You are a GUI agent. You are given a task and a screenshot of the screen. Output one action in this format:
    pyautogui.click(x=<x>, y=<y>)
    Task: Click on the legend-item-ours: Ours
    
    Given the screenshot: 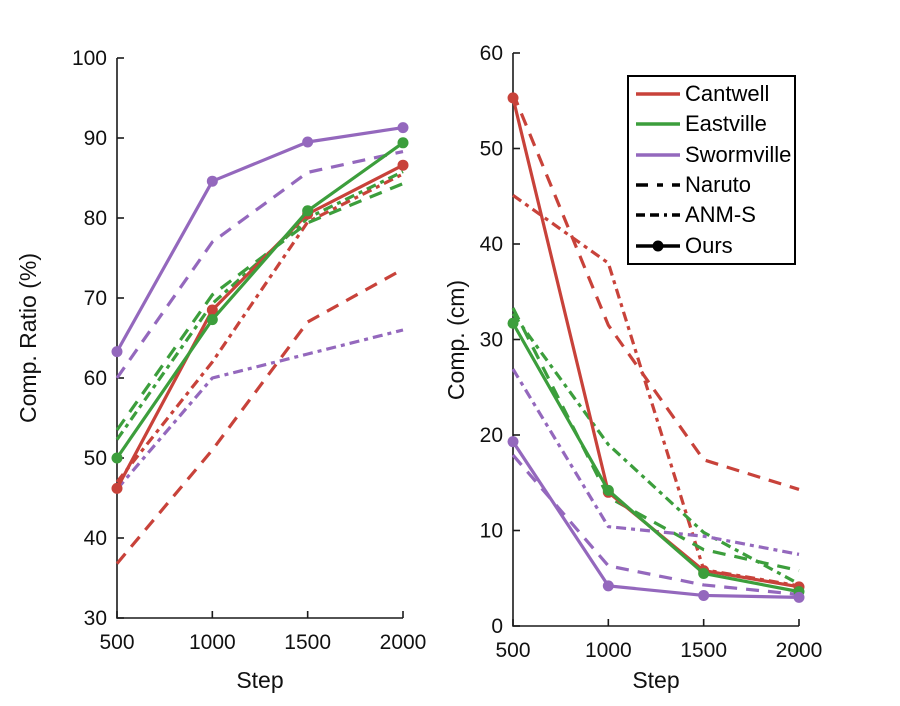 What is the action you would take?
    pyautogui.click(x=714, y=246)
    